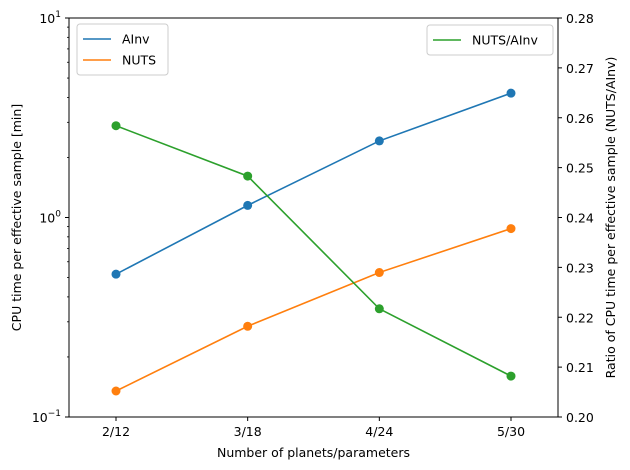 Image resolution: width=630 pixels, height=470 pixels. What do you see at coordinates (122, 49) in the screenshot?
I see `legend-left-box` at bounding box center [122, 49].